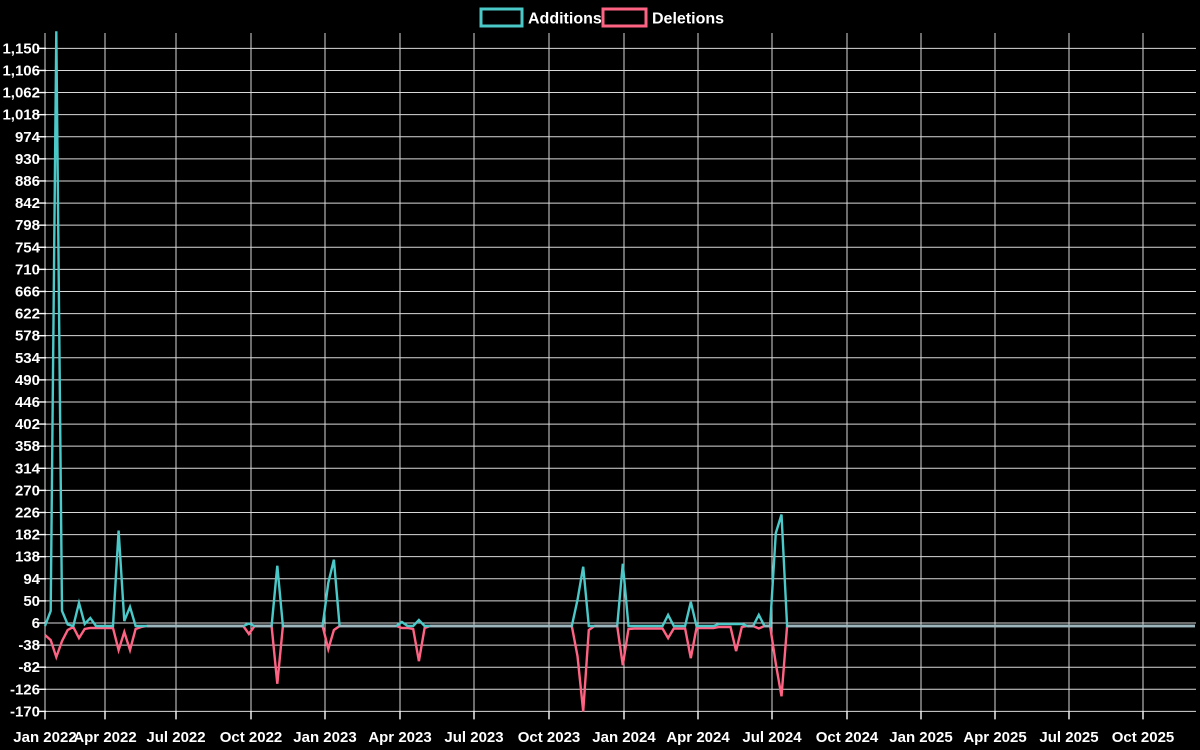 This screenshot has width=1200, height=750. I want to click on y-axis-tick-label: 1,018, so click(21, 115).